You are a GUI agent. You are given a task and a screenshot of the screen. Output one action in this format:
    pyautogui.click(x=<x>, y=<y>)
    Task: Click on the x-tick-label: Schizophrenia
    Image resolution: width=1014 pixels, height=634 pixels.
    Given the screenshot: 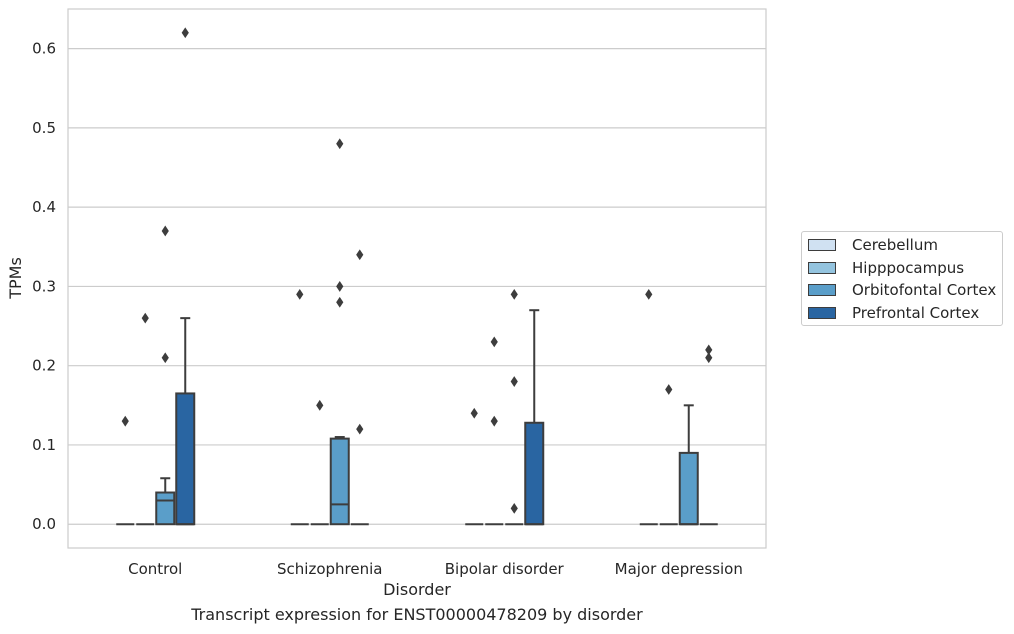 What is the action you would take?
    pyautogui.click(x=329, y=569)
    